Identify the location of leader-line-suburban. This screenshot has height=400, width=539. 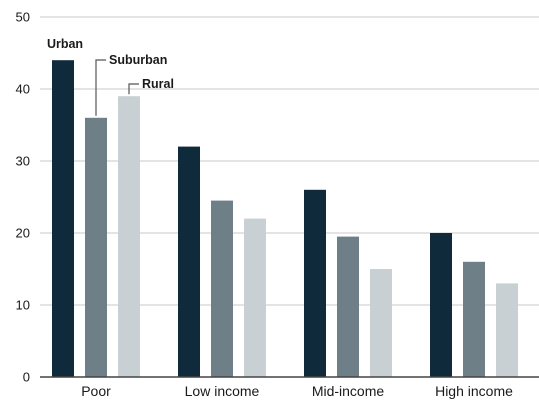
(100, 87).